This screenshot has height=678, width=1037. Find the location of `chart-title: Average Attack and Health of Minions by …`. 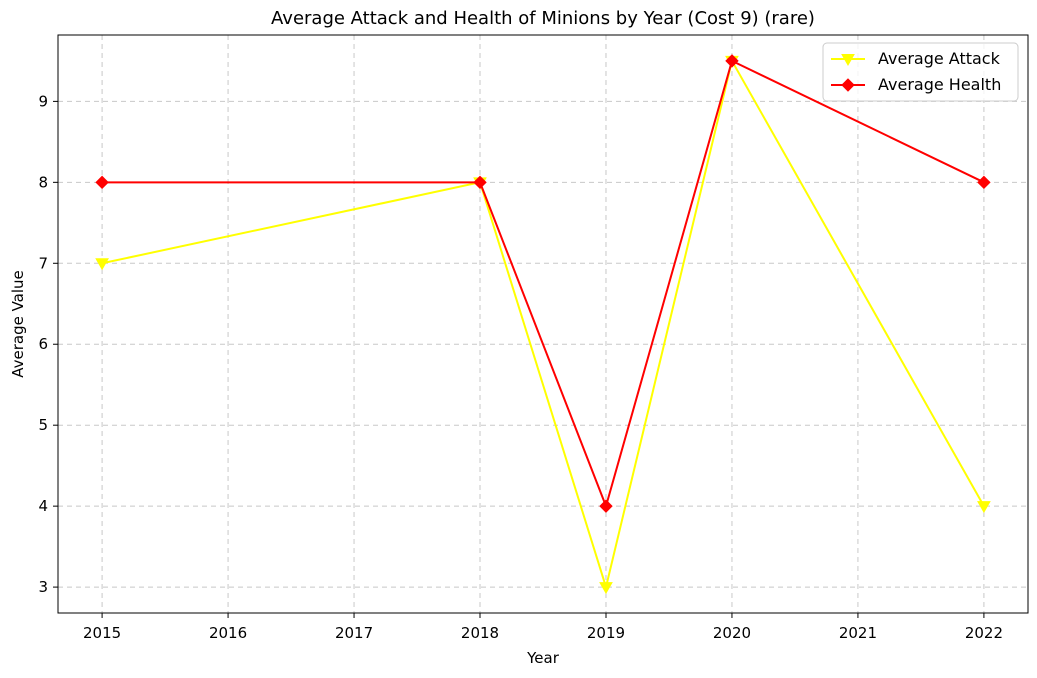

chart-title: Average Attack and Health of Minions by … is located at coordinates (543, 18).